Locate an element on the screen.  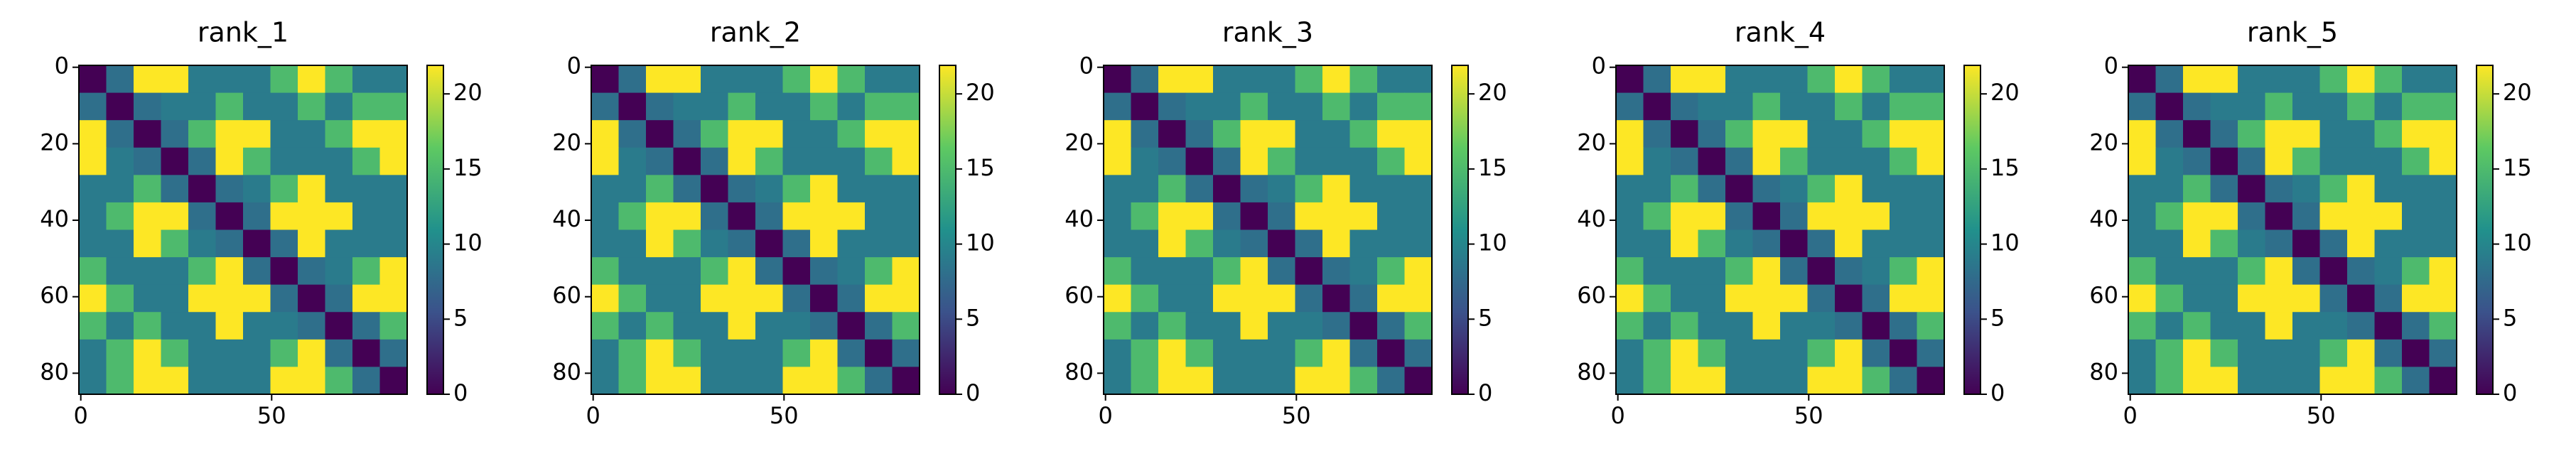
colorbar-tick-label: 10 is located at coordinates (980, 242).